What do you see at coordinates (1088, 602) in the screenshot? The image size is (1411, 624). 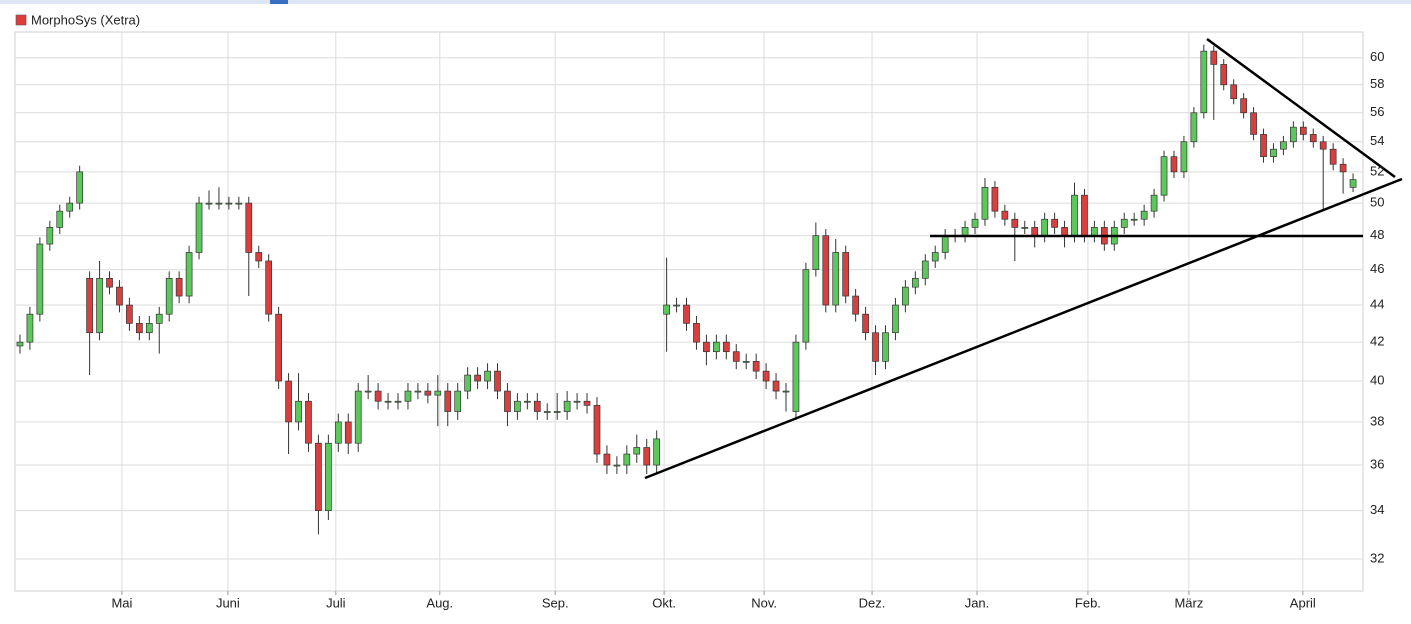 I see `x-tick-label: Feb.` at bounding box center [1088, 602].